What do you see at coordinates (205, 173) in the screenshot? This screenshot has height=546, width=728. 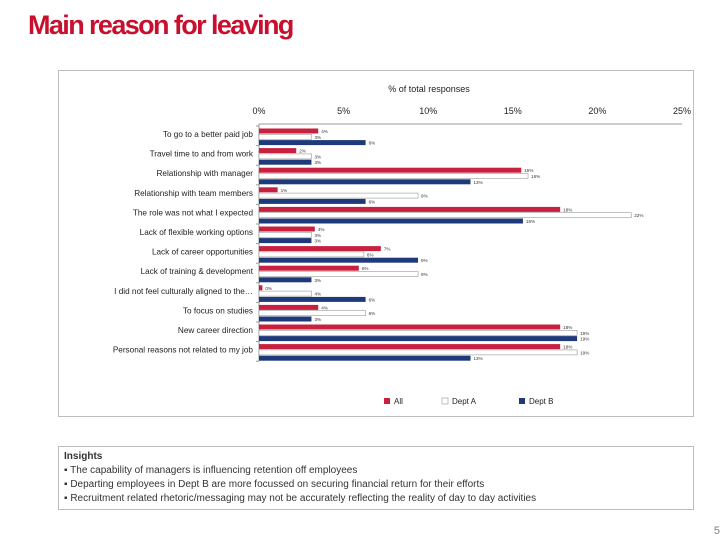 I see `category-label: Relationship with manager` at bounding box center [205, 173].